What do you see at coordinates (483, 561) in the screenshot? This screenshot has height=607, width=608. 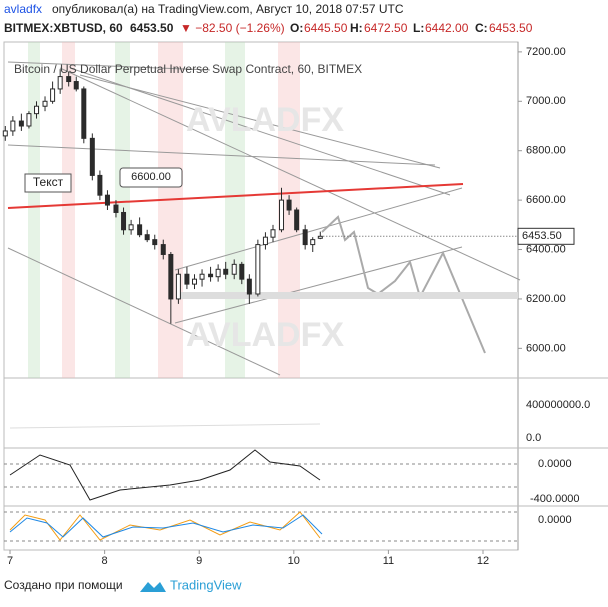 I see `x-tick-label: 12` at bounding box center [483, 561].